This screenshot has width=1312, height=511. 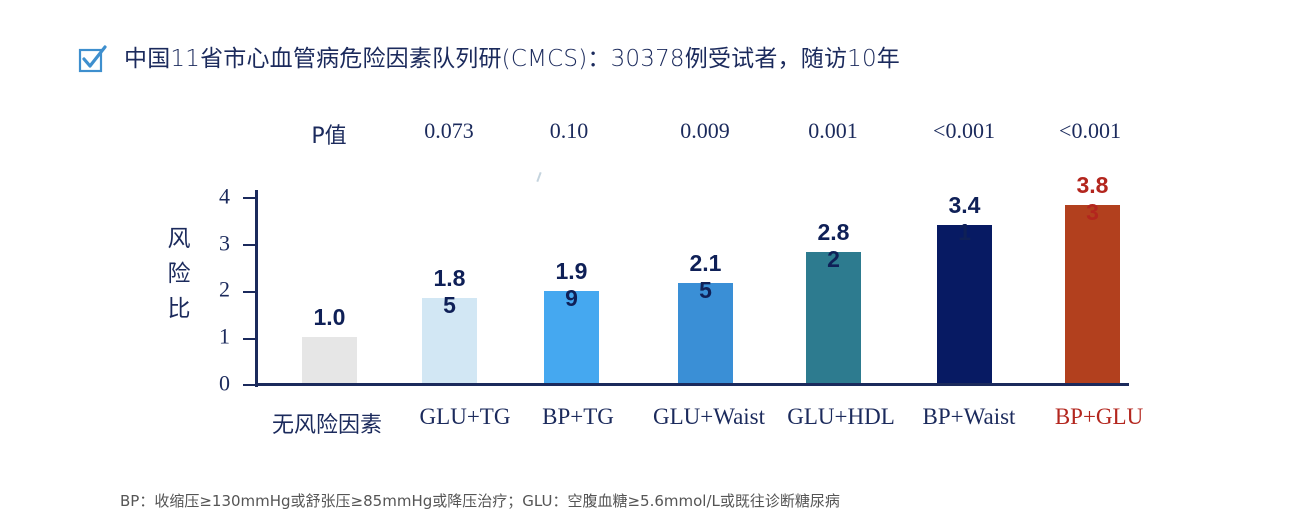 What do you see at coordinates (449, 130) in the screenshot?
I see `p-value-glu-tg: 0.073` at bounding box center [449, 130].